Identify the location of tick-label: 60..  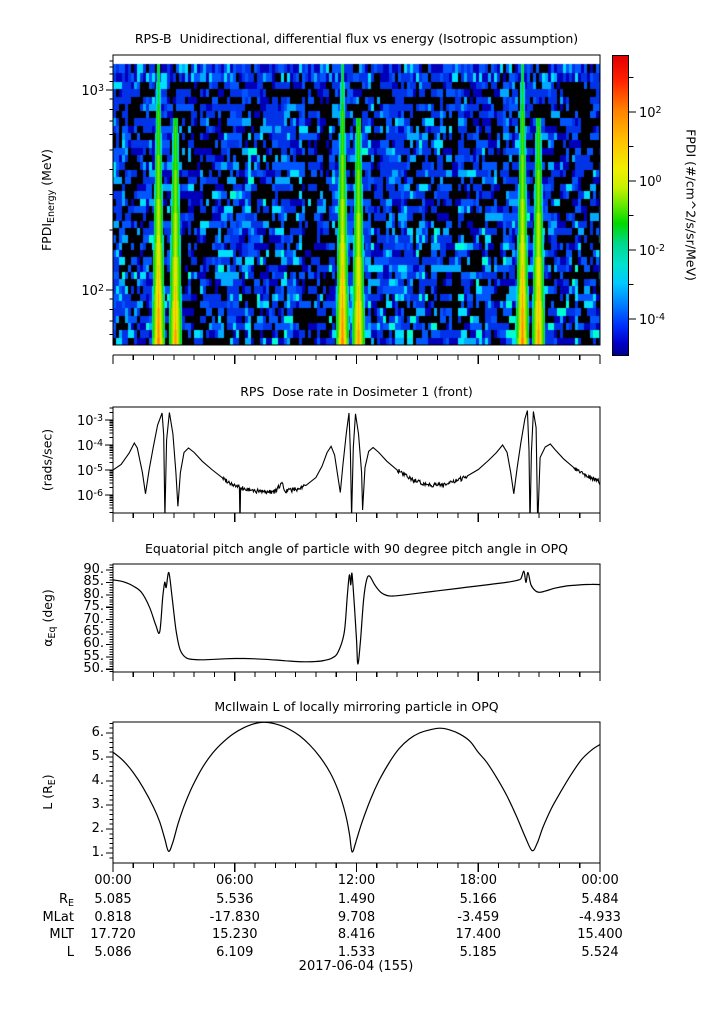
(93, 644).